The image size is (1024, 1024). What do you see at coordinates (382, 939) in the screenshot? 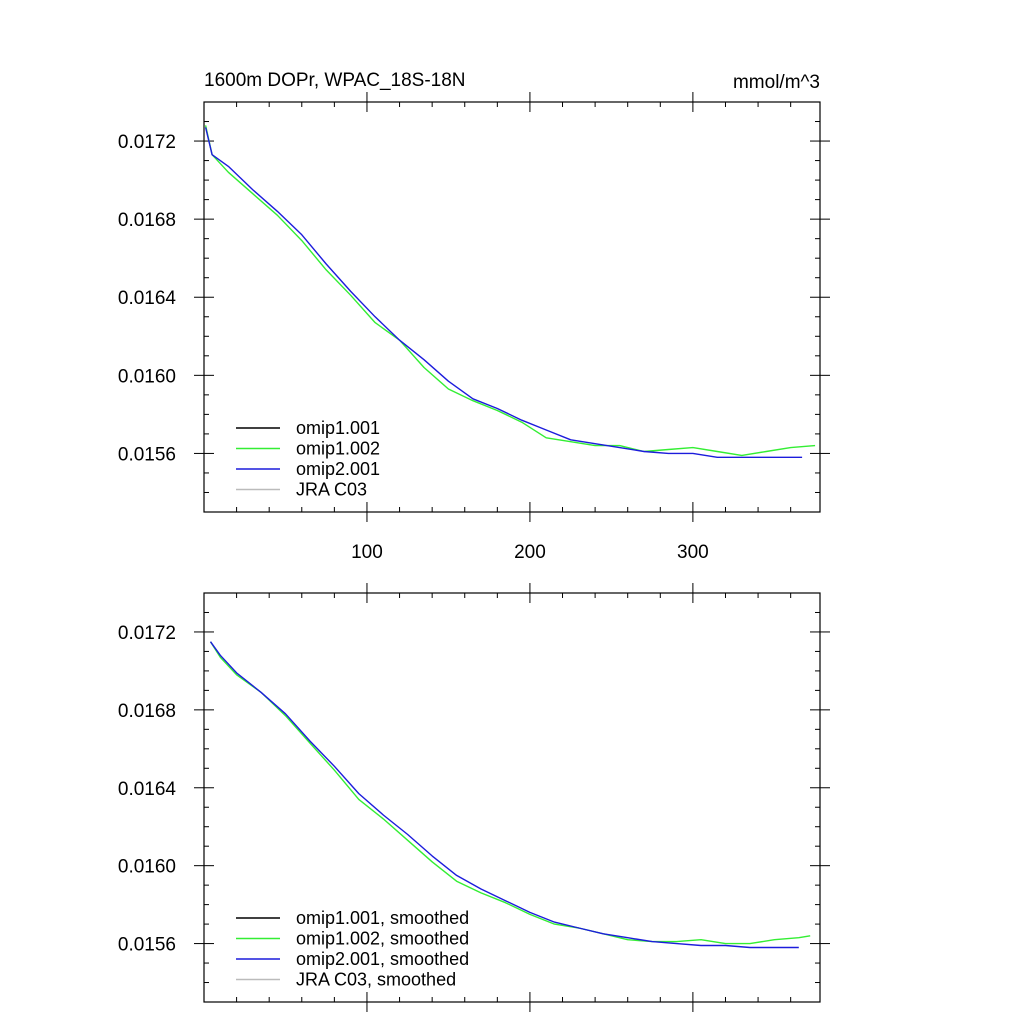
I see `legend-label: omip1.002, smoothed` at bounding box center [382, 939].